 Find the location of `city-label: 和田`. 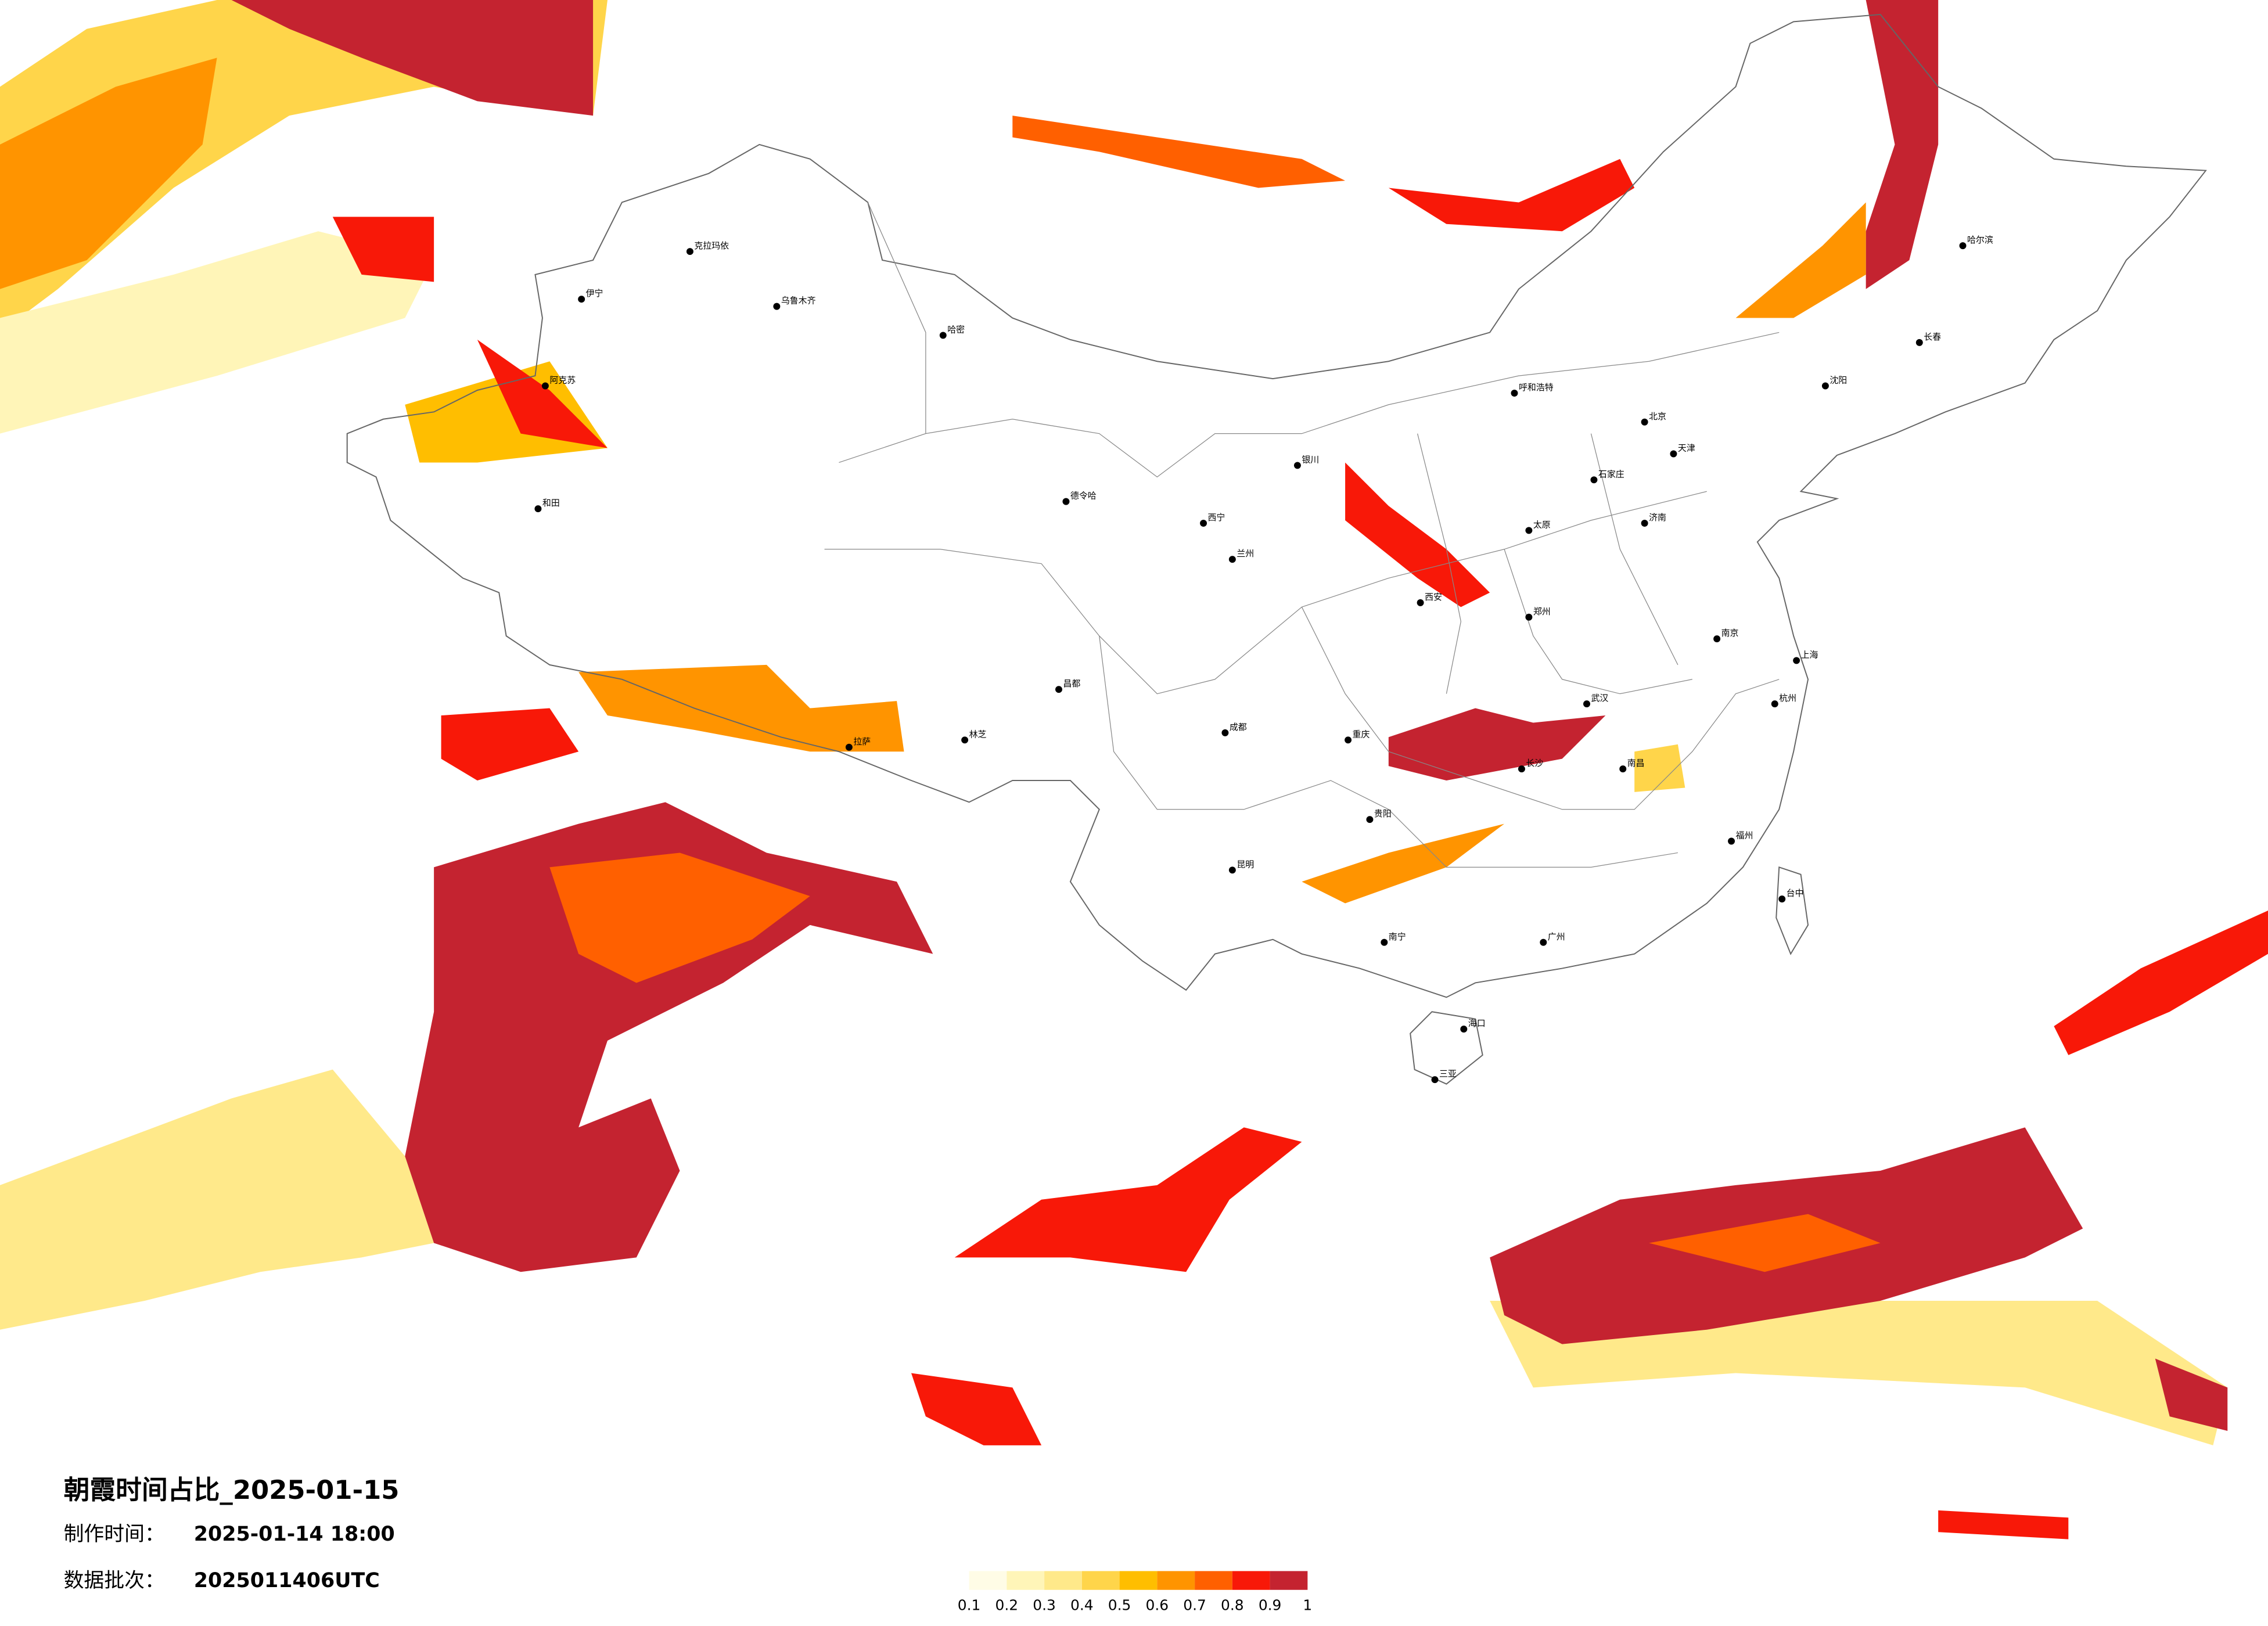

city-label: 和田 is located at coordinates (551, 503).